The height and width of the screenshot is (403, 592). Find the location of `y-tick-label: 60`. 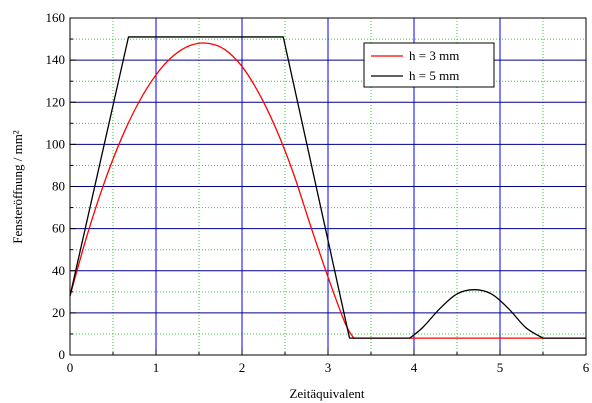

y-tick-label: 60 is located at coordinates (58, 228).